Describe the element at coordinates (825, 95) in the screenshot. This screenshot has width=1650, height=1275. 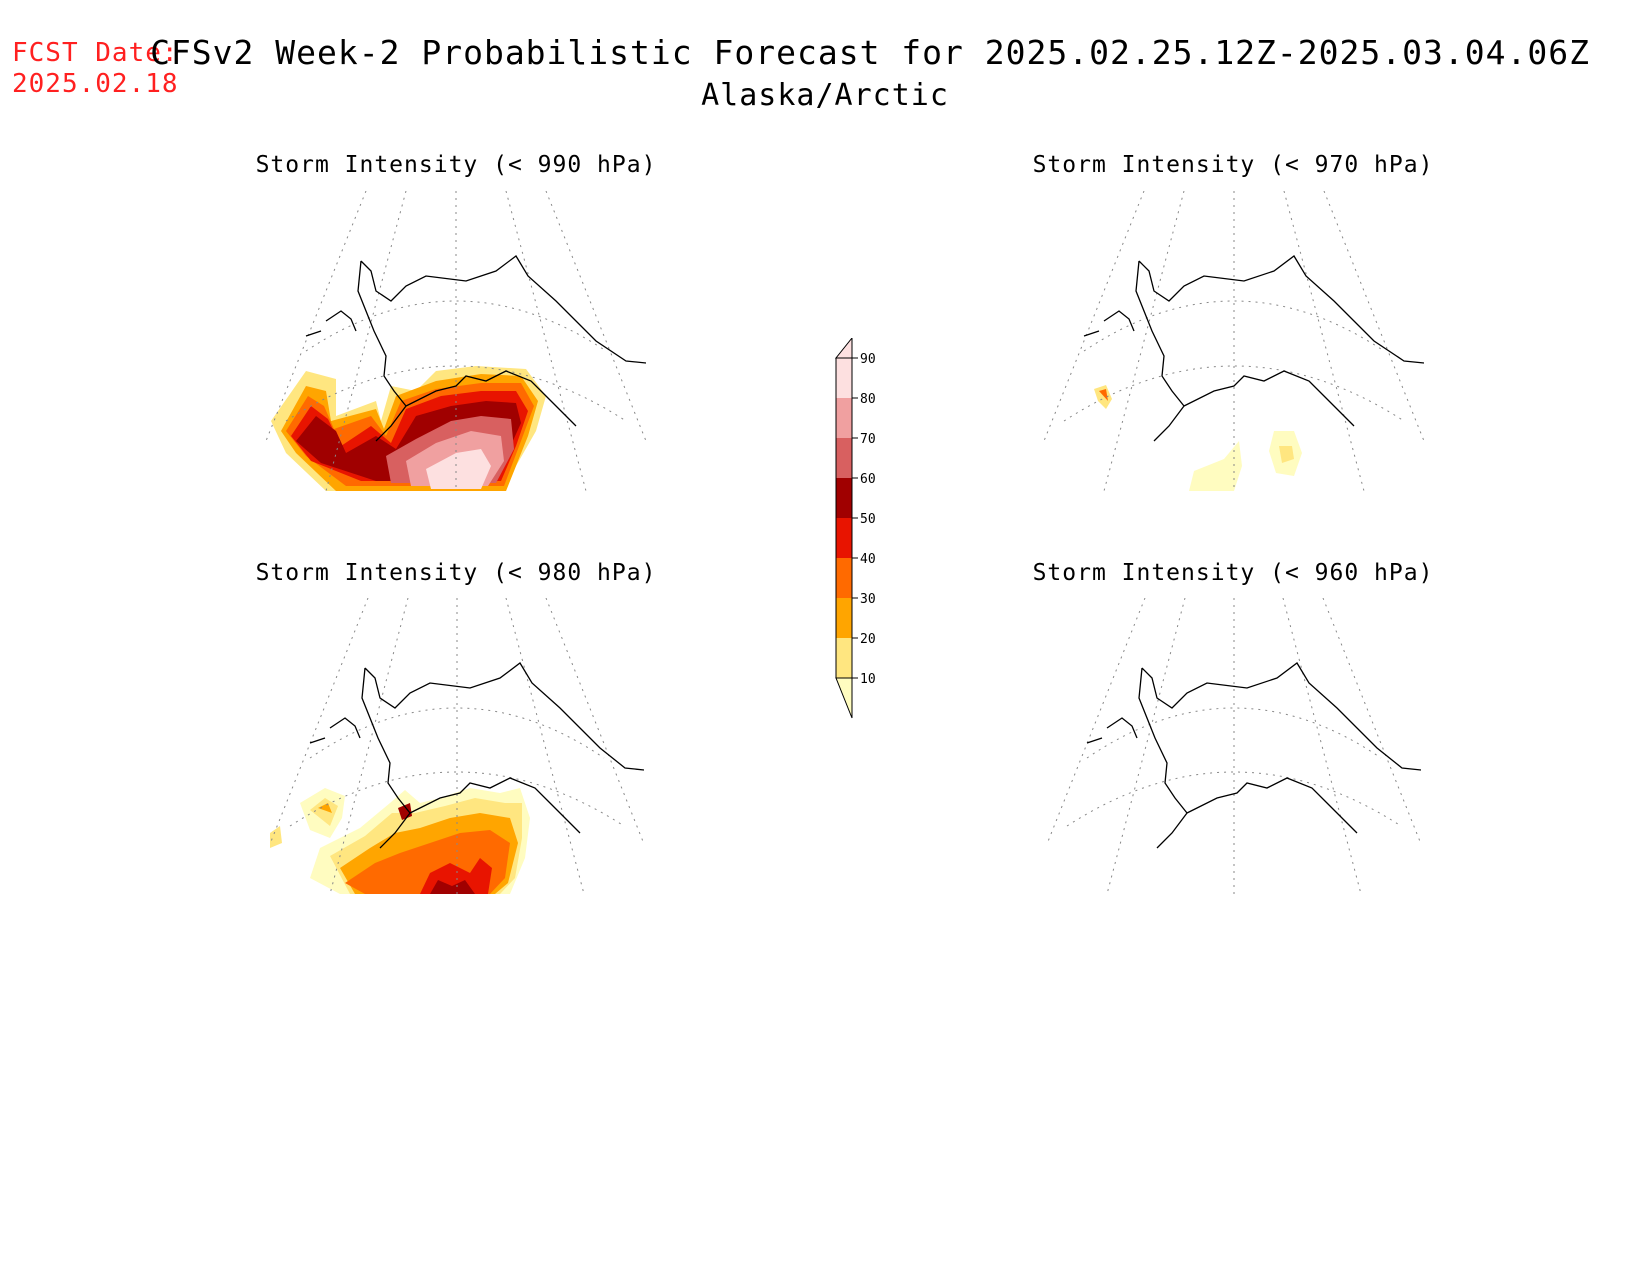
I see `region-title: Alaska/Arctic` at that location.